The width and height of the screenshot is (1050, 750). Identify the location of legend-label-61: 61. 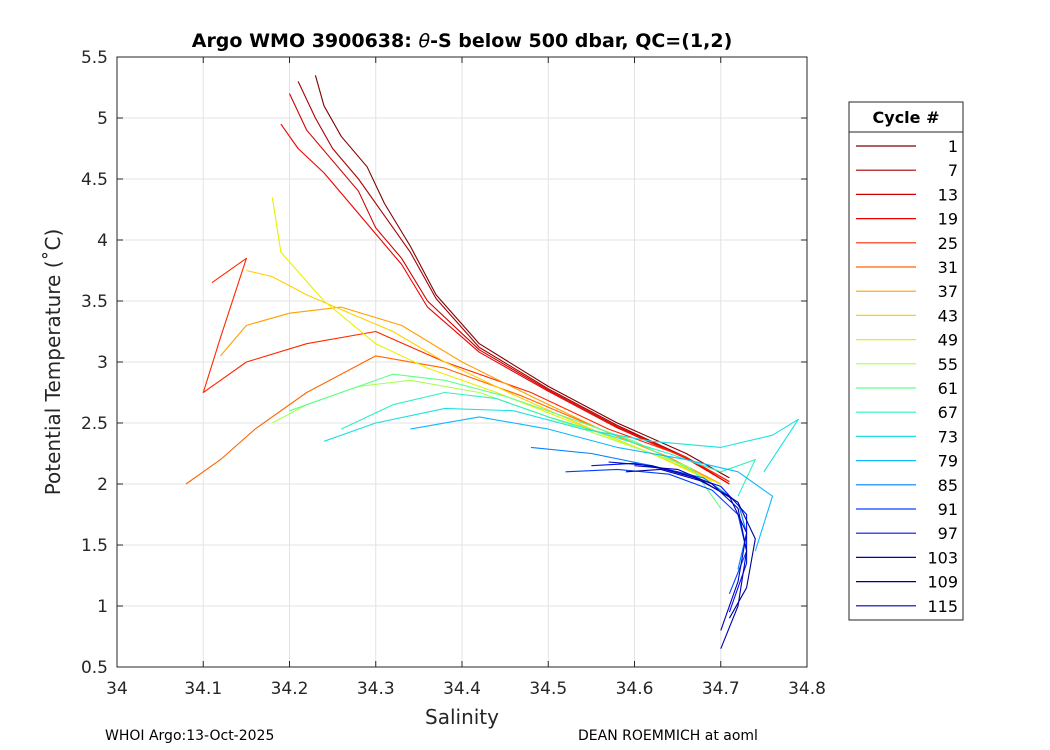
(948, 388).